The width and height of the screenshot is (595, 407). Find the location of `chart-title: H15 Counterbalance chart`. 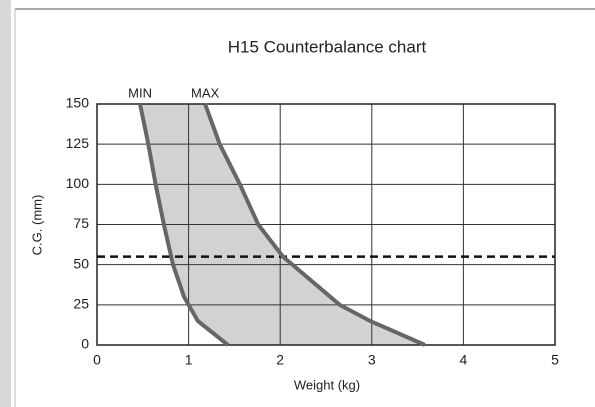

chart-title: H15 Counterbalance chart is located at coordinates (327, 46).